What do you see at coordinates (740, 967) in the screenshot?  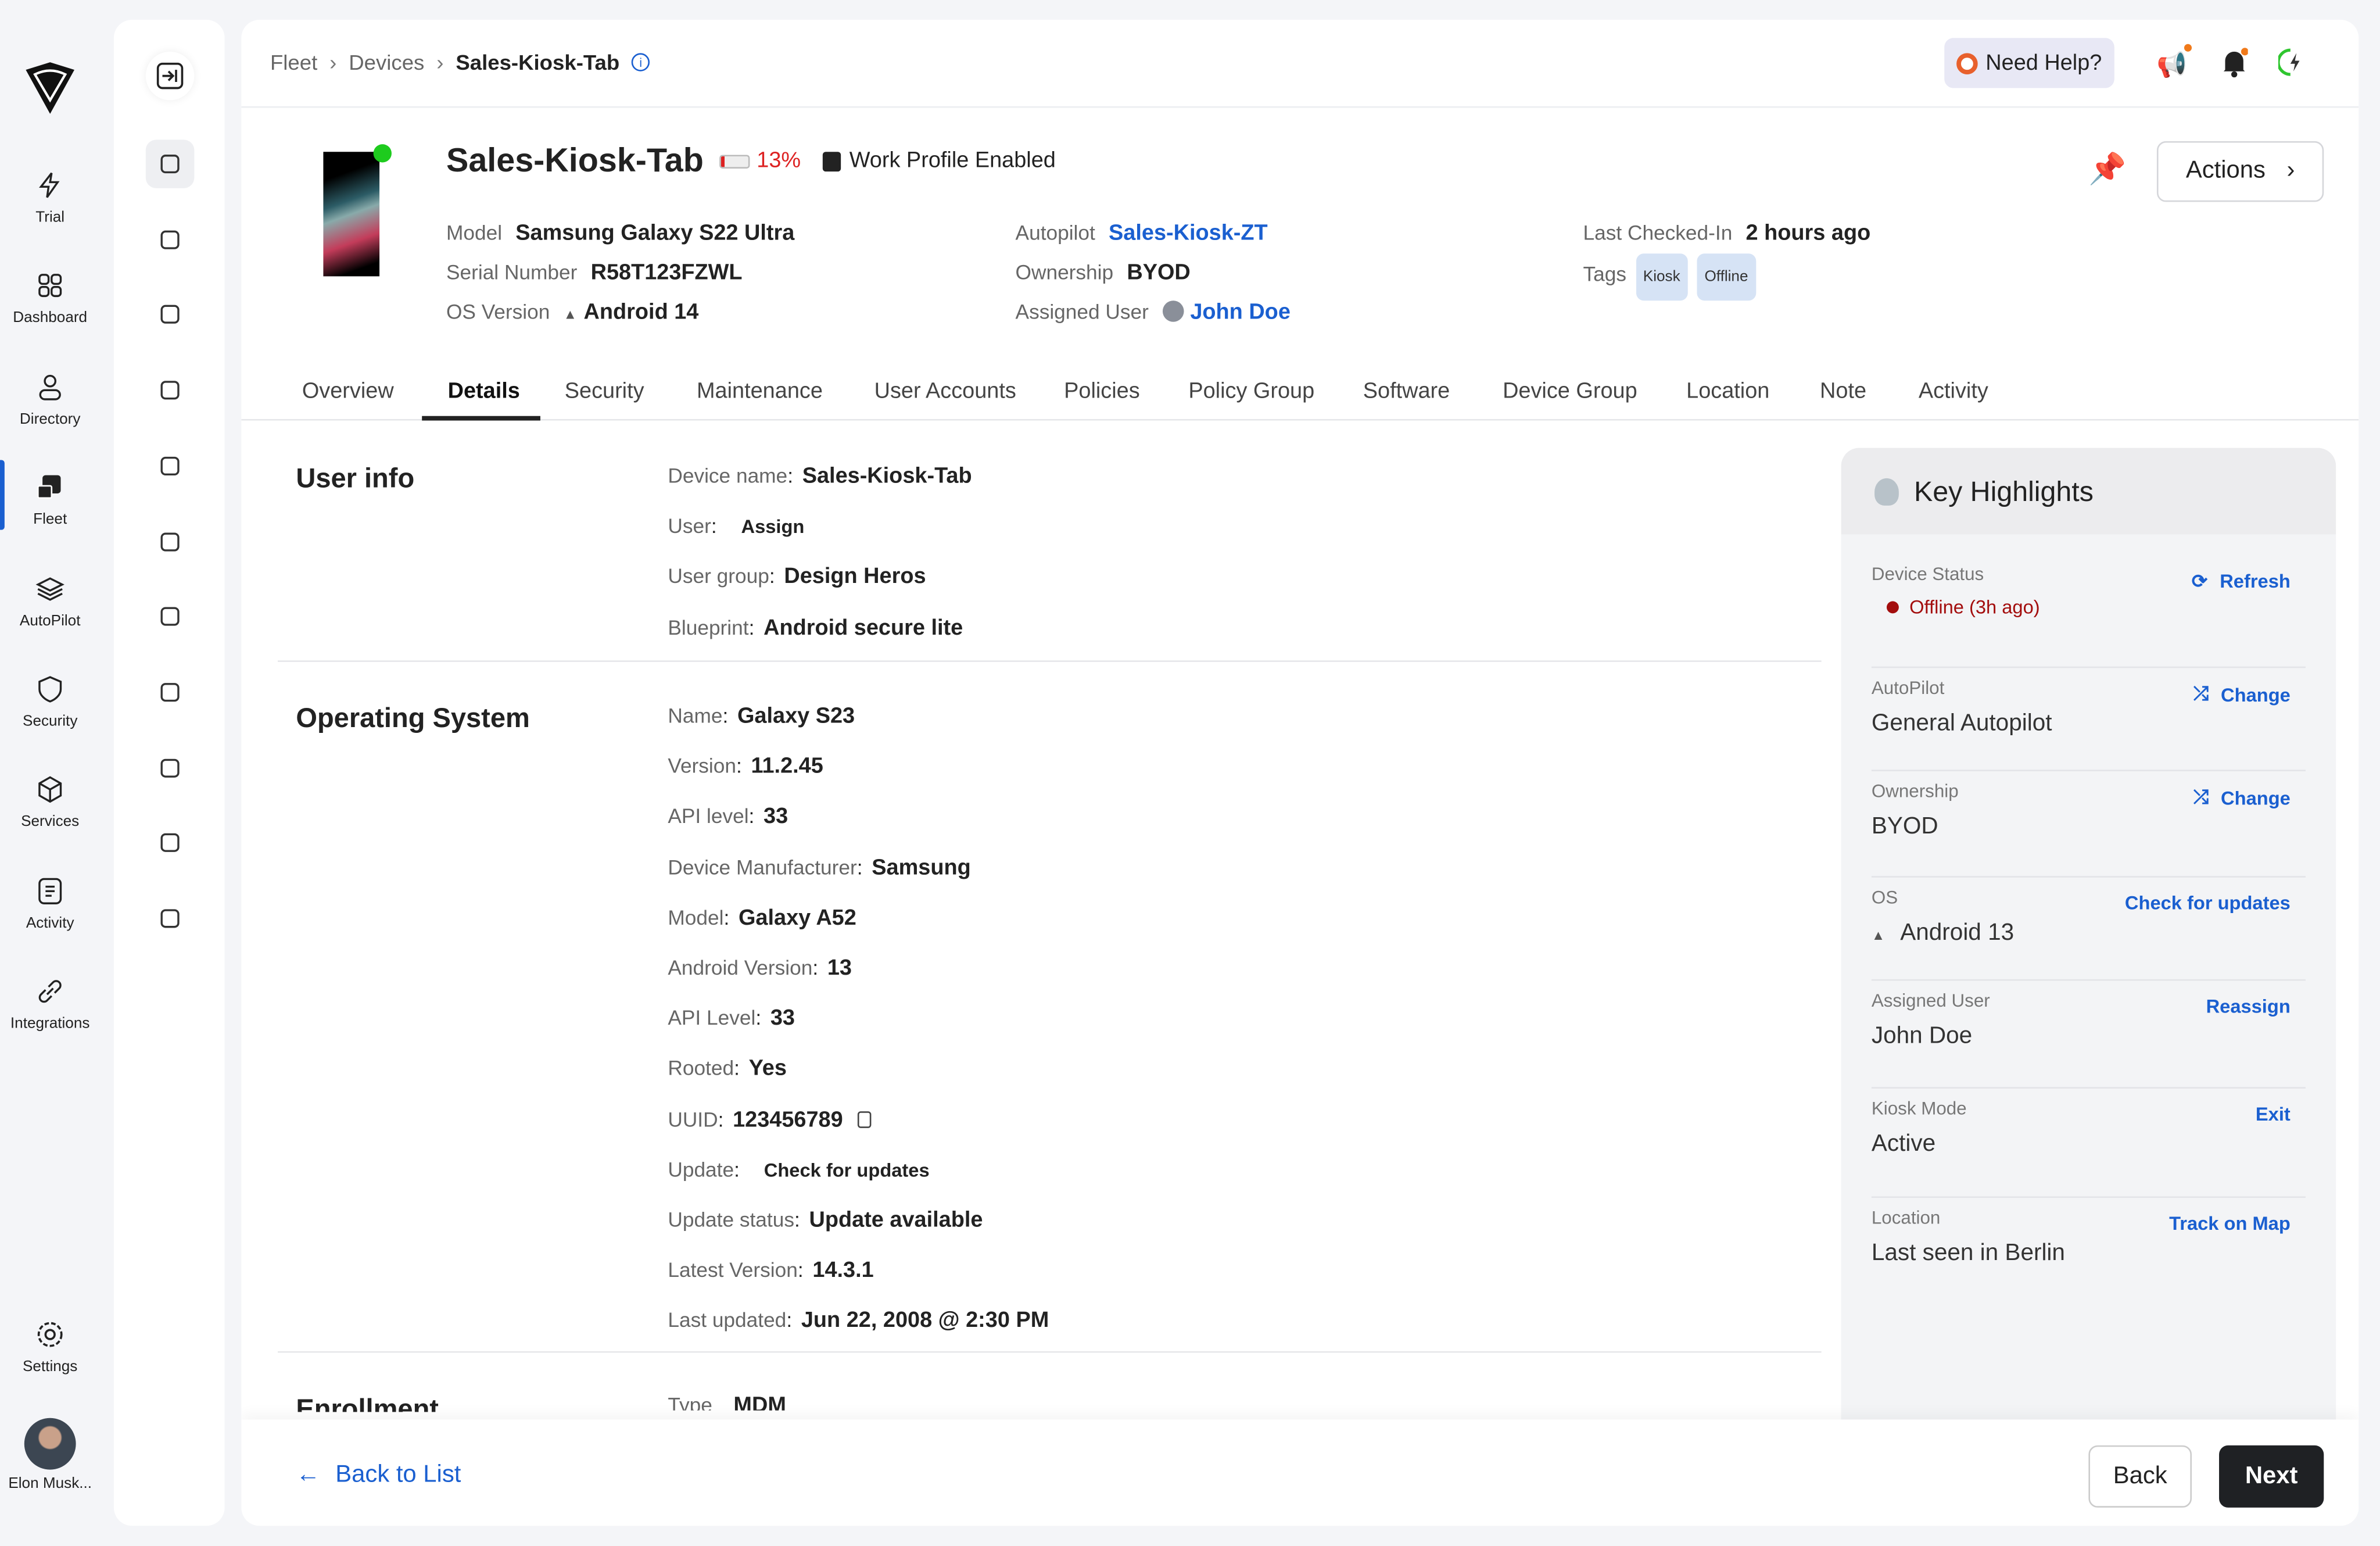 I see `field-label: Android Version` at bounding box center [740, 967].